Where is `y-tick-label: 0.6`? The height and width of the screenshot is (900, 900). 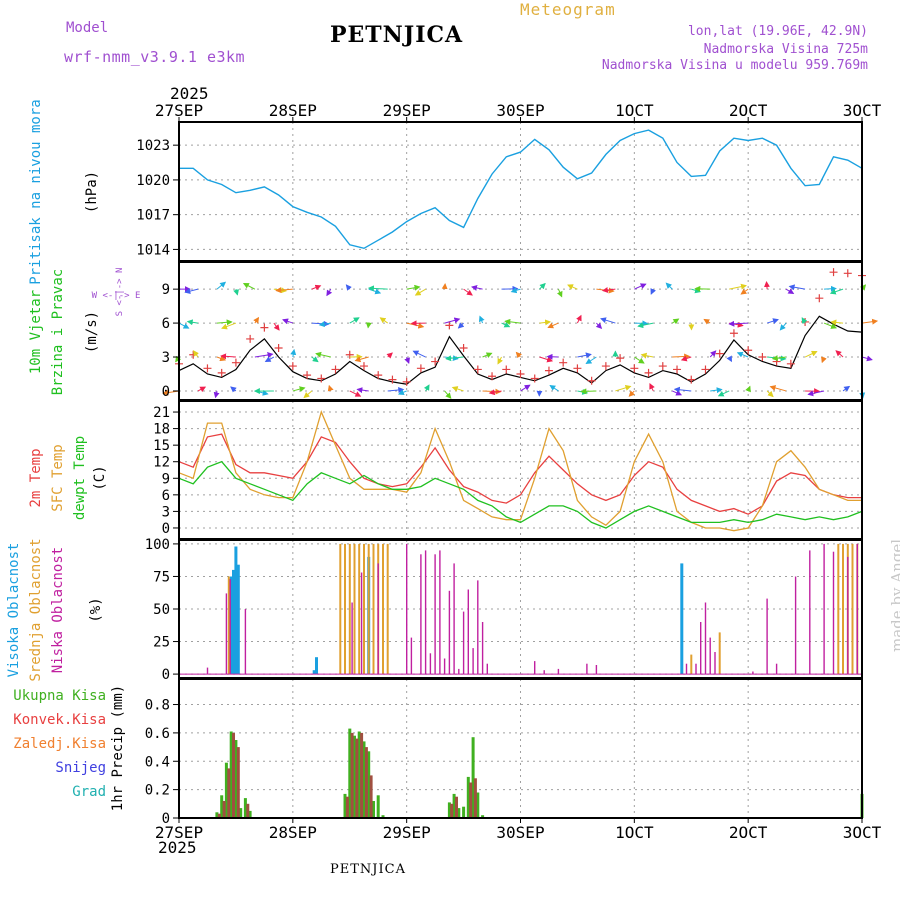 y-tick-label: 0.6 is located at coordinates (157, 734).